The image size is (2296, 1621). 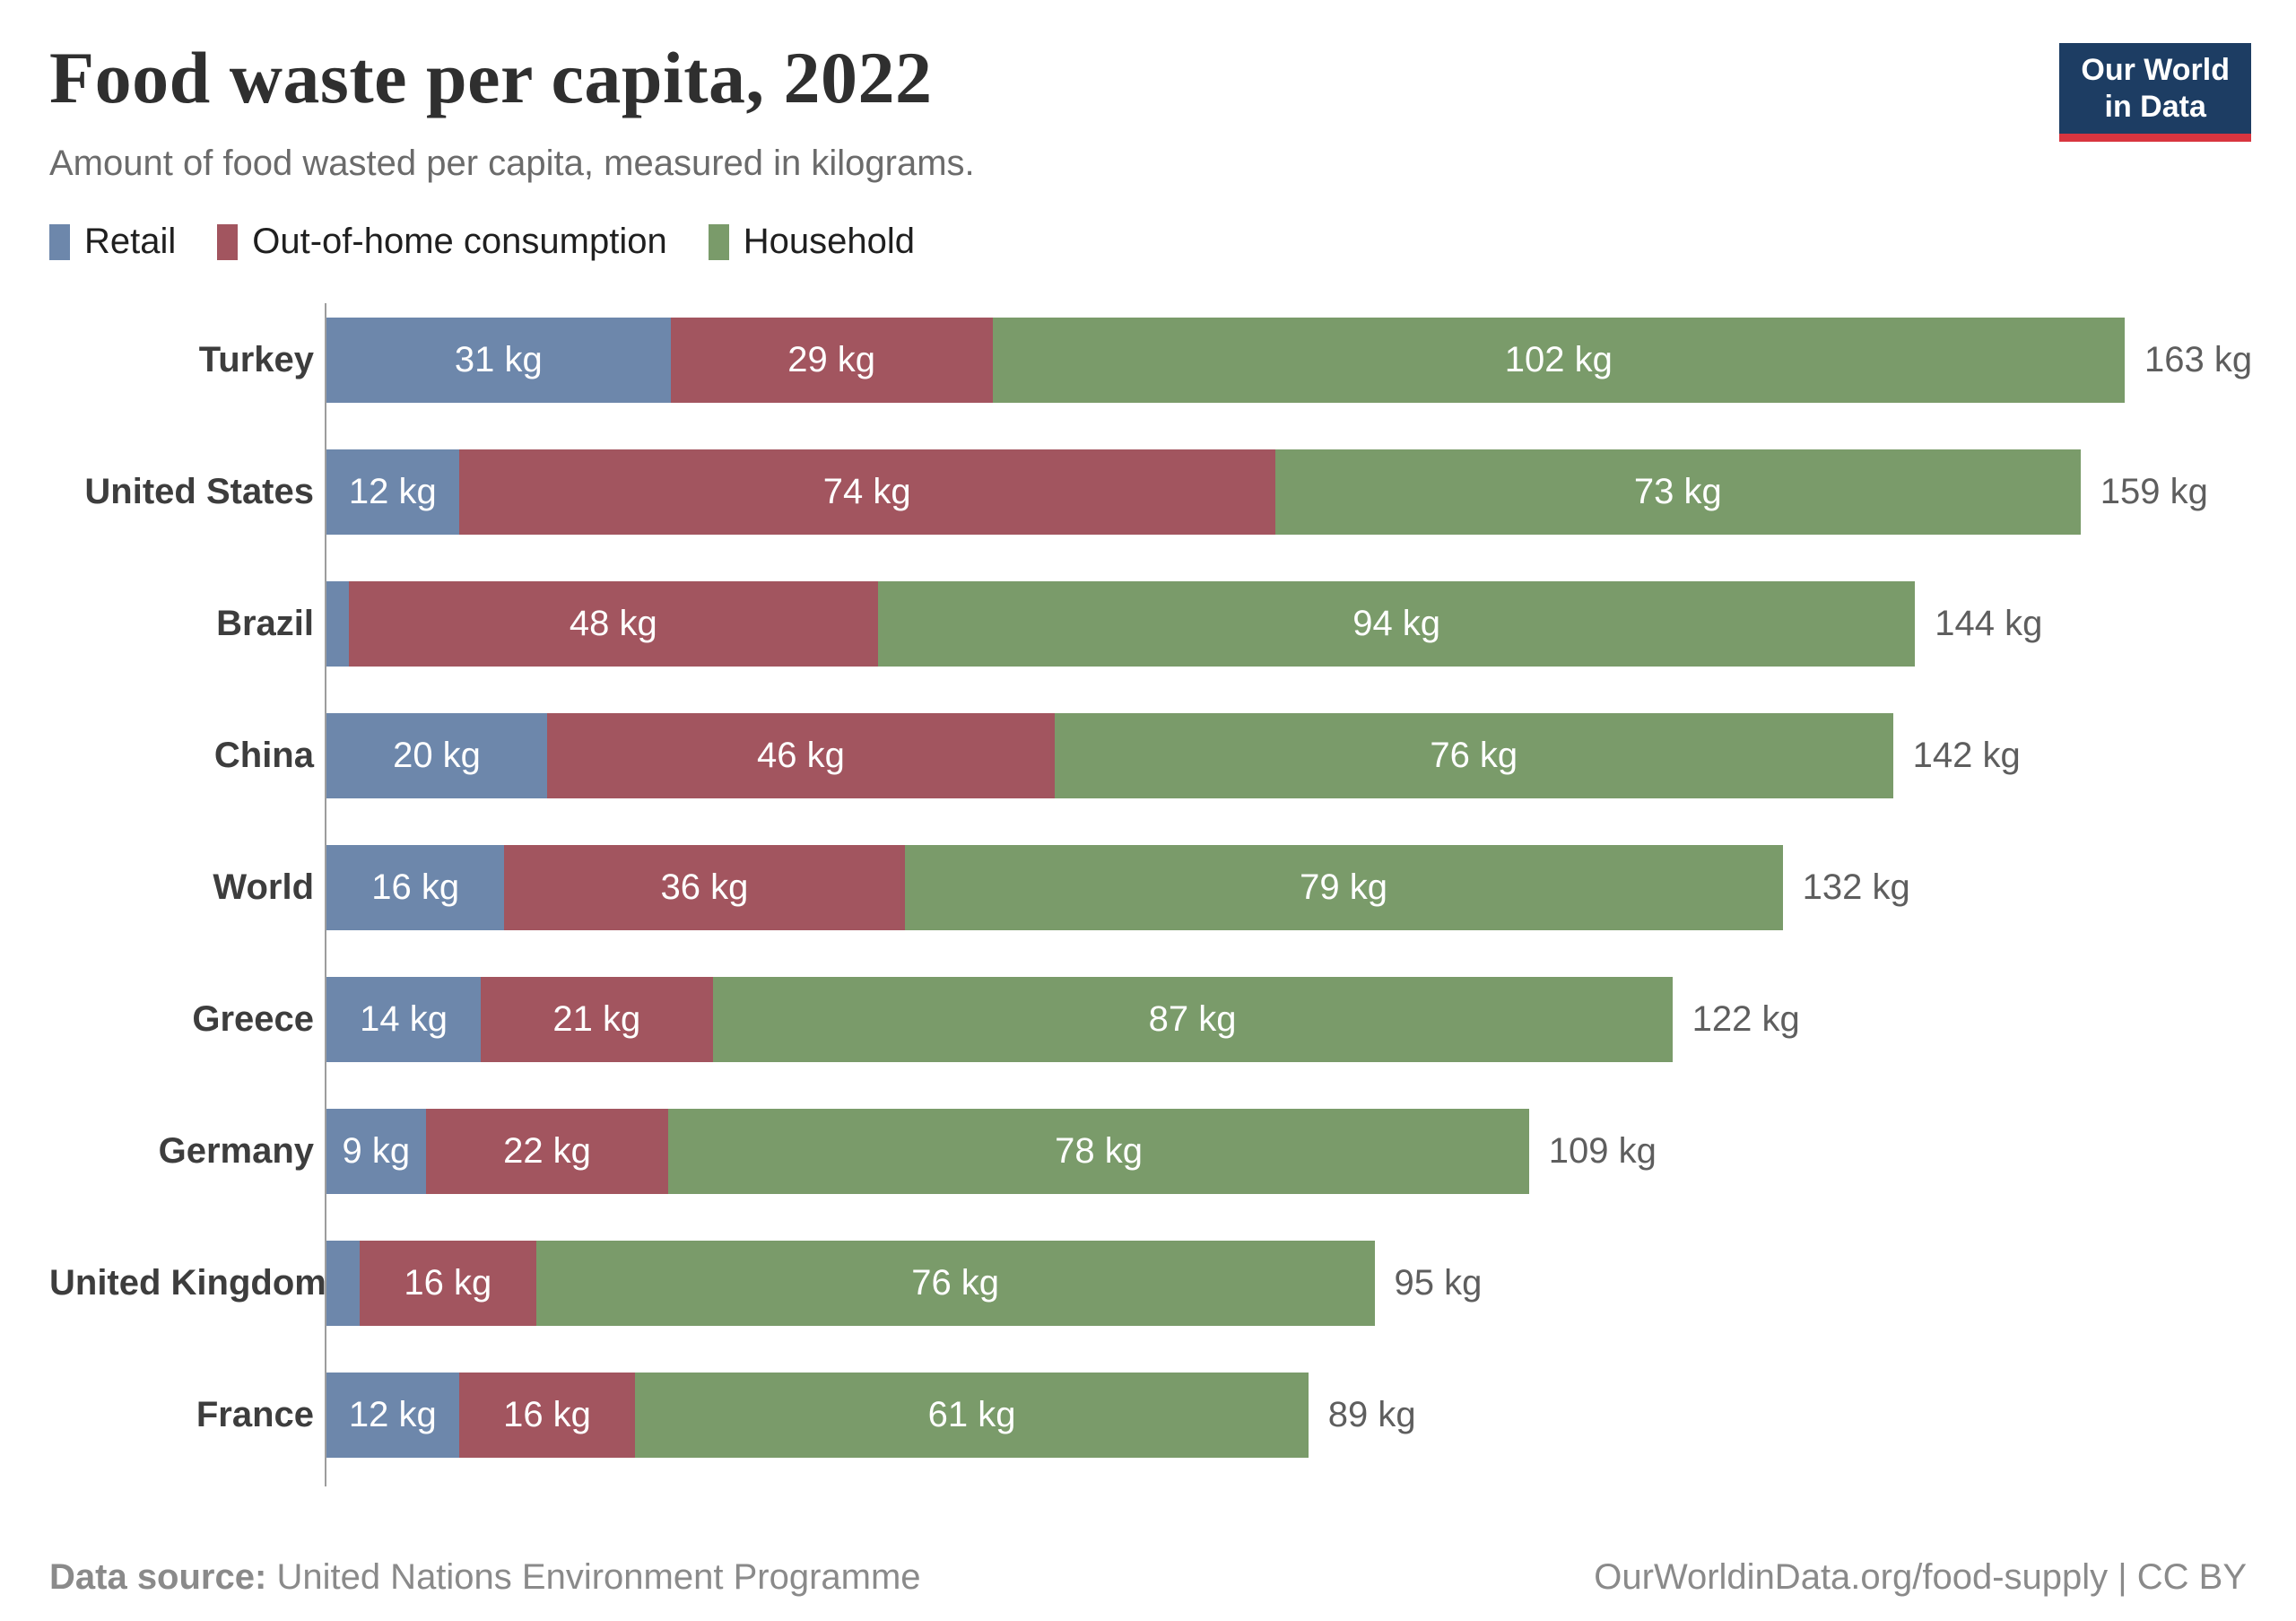 I want to click on stacked-bar: 12 kg 74 kg 73 kg, so click(x=1203, y=492).